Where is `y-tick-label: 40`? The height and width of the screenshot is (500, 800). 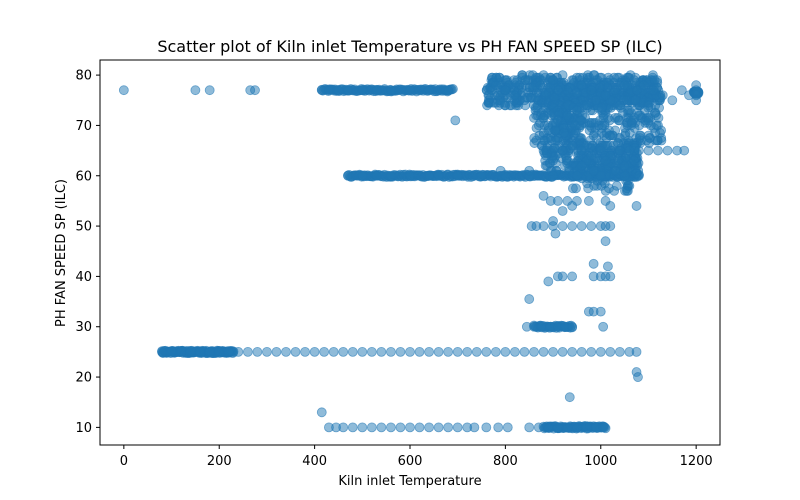
y-tick-label: 40 is located at coordinates (83, 277).